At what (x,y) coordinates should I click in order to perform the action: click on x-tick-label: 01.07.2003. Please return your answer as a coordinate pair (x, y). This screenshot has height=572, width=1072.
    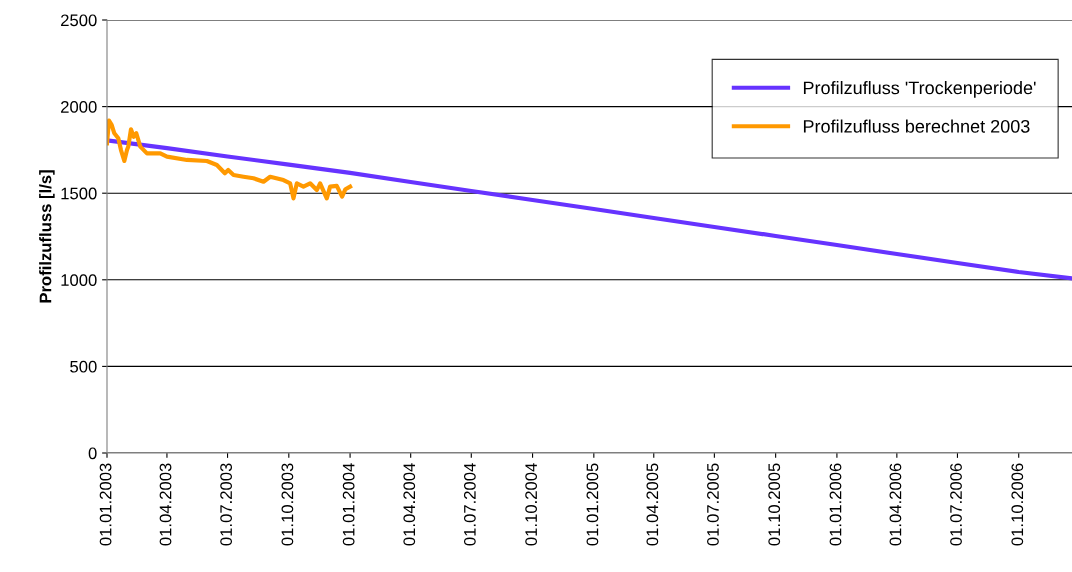
    Looking at the image, I should click on (226, 504).